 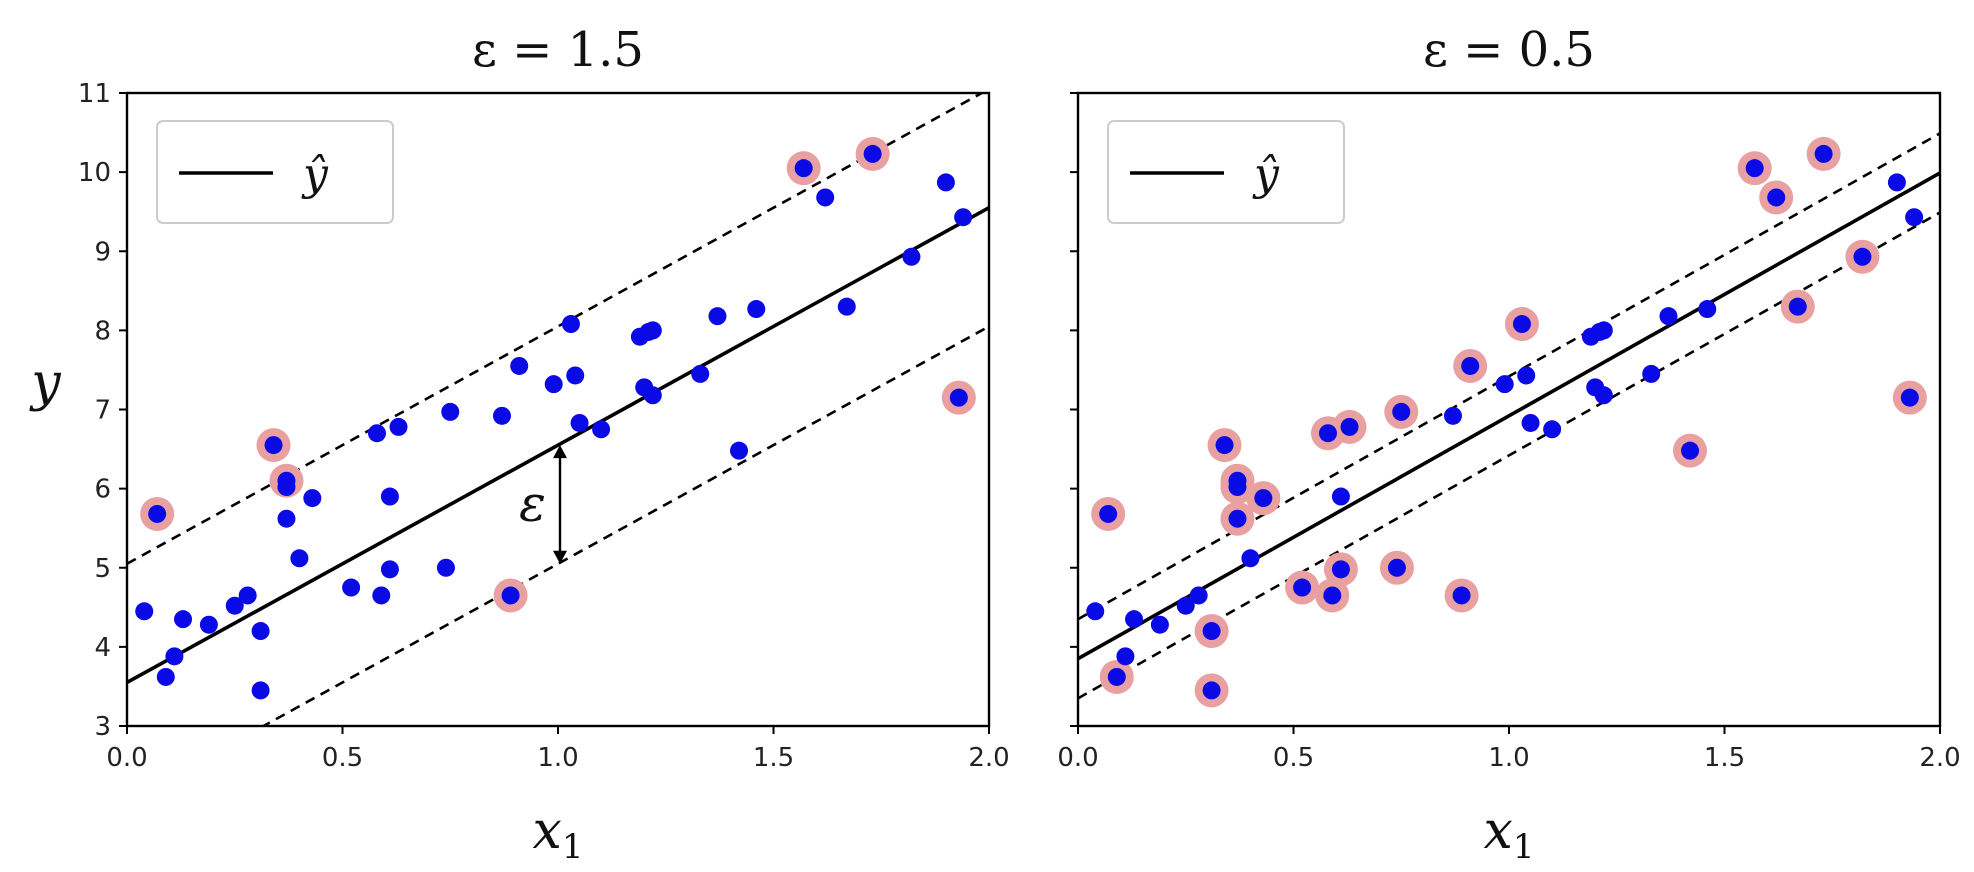 What do you see at coordinates (102, 252) in the screenshot?
I see `y-tick-label: 9` at bounding box center [102, 252].